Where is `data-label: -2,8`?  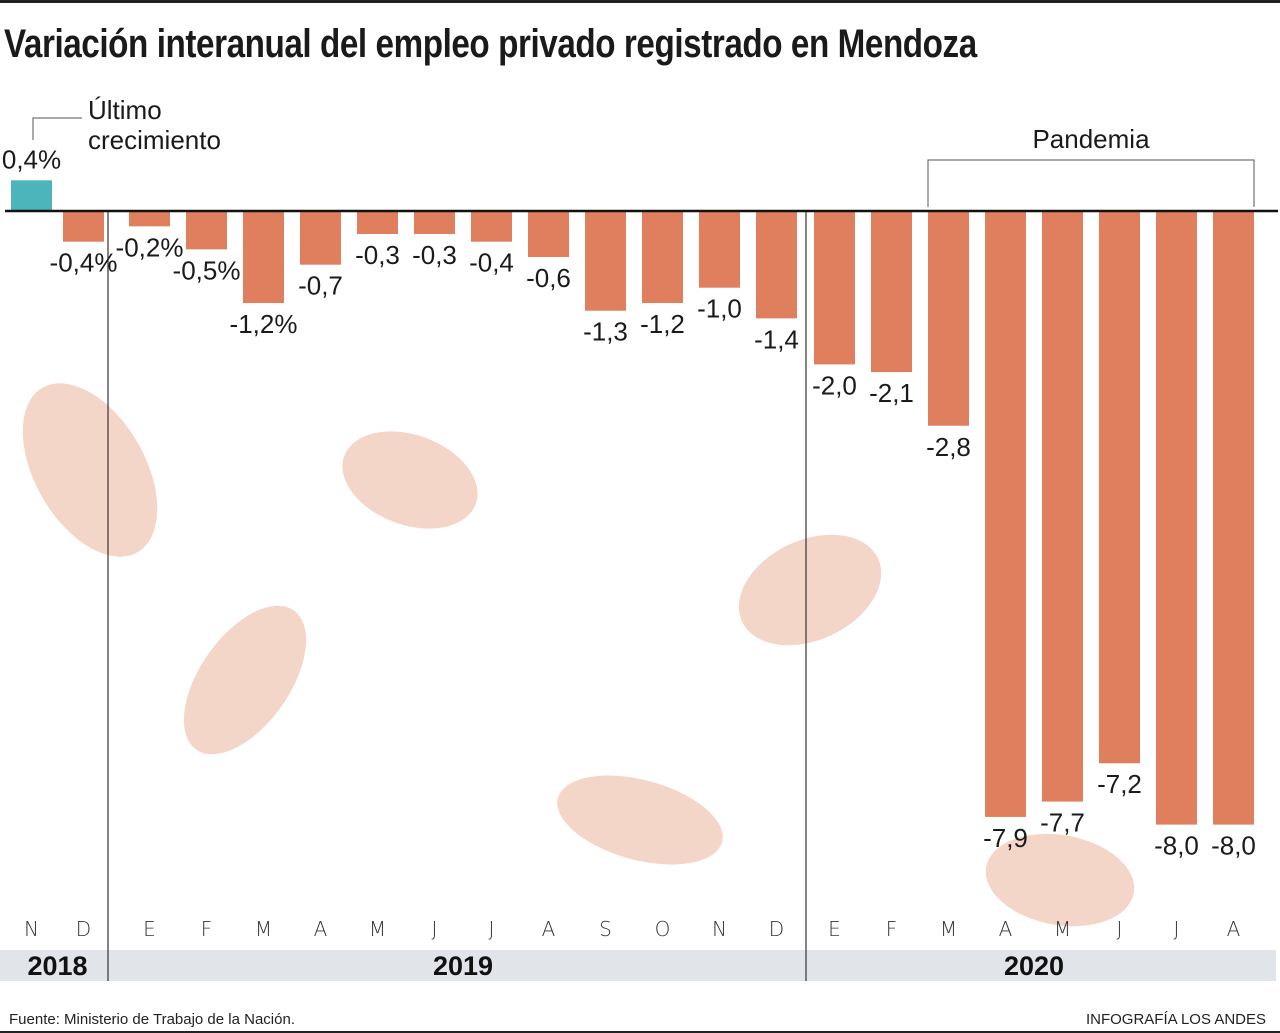 data-label: -2,8 is located at coordinates (948, 447).